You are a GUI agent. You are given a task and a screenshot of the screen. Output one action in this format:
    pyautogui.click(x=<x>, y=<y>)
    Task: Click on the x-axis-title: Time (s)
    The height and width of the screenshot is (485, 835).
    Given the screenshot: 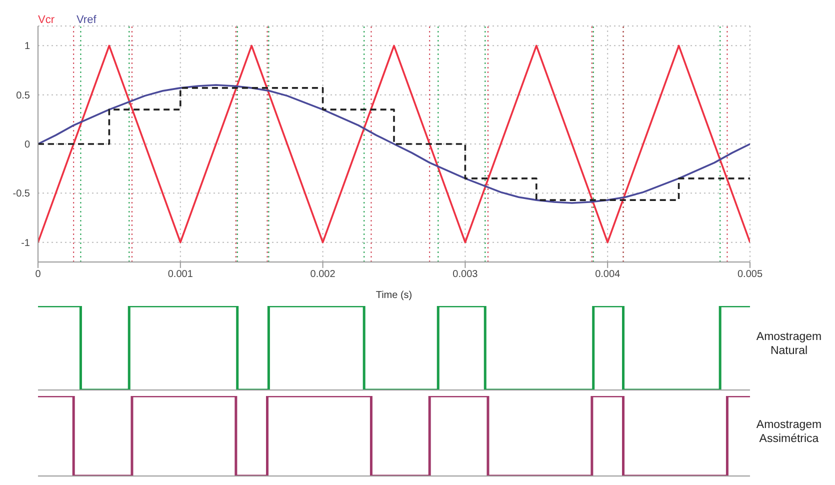 What is the action you would take?
    pyautogui.click(x=394, y=295)
    